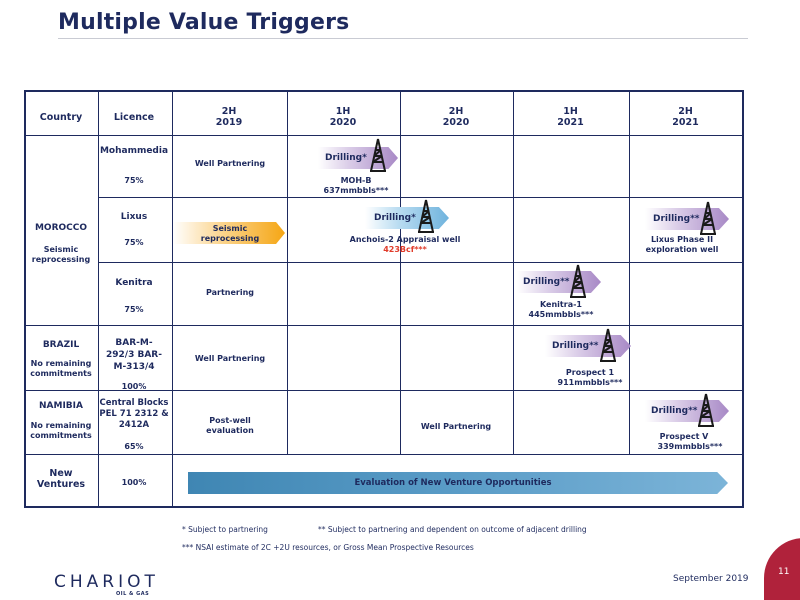 The width and height of the screenshot is (800, 600). I want to click on lixus-seismic-arrow, so click(229, 233).